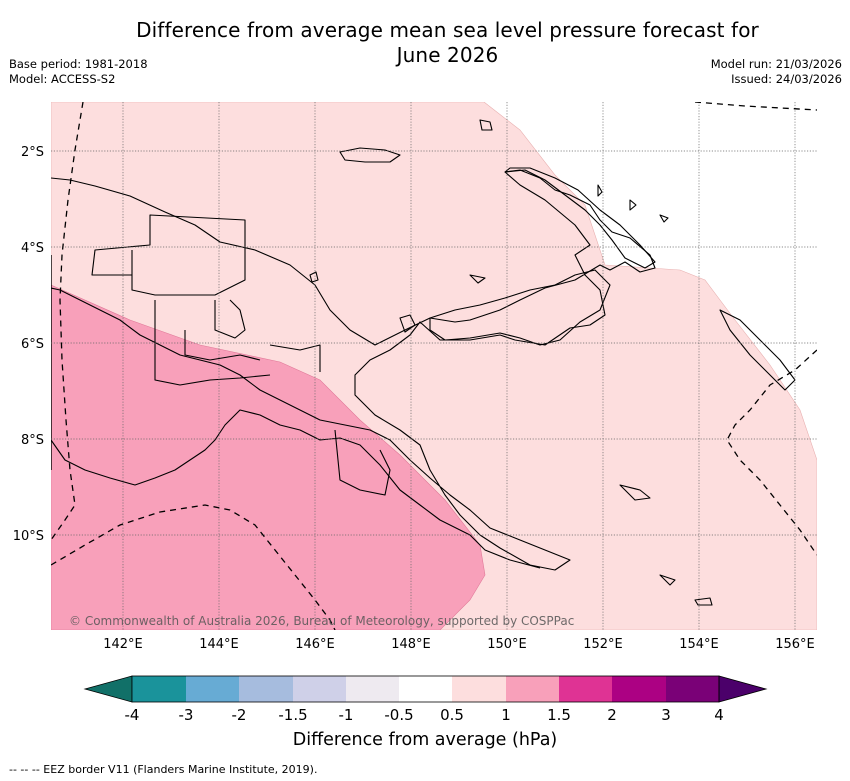 This screenshot has width=850, height=781. What do you see at coordinates (32, 152) in the screenshot?
I see `lat-label: 2°S` at bounding box center [32, 152].